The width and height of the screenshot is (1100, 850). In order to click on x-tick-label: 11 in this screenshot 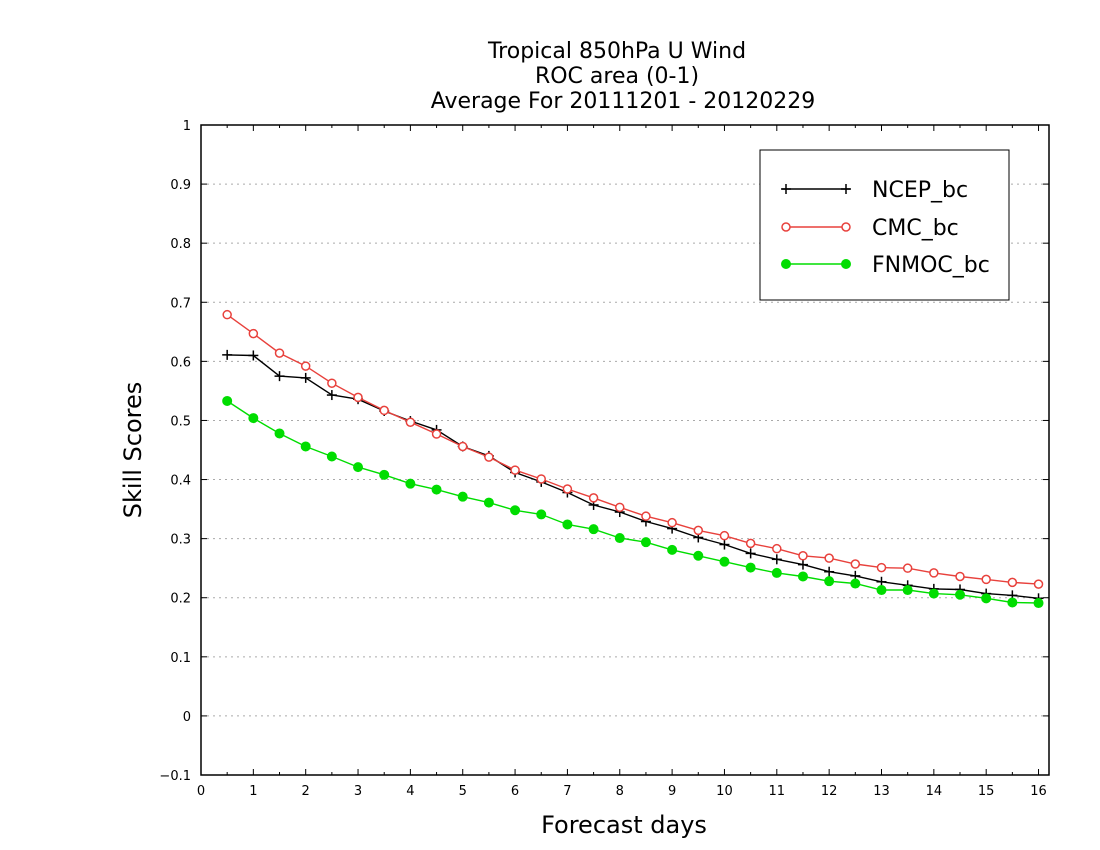, I will do `click(777, 791)`.